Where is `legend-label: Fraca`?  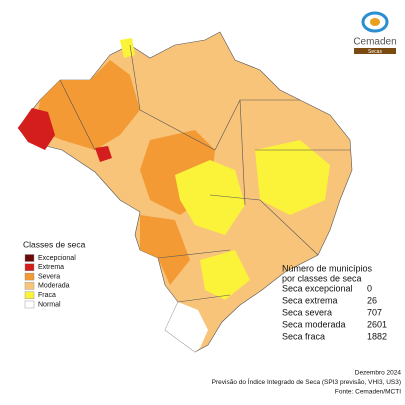
legend-label: Fraca is located at coordinates (47, 295).